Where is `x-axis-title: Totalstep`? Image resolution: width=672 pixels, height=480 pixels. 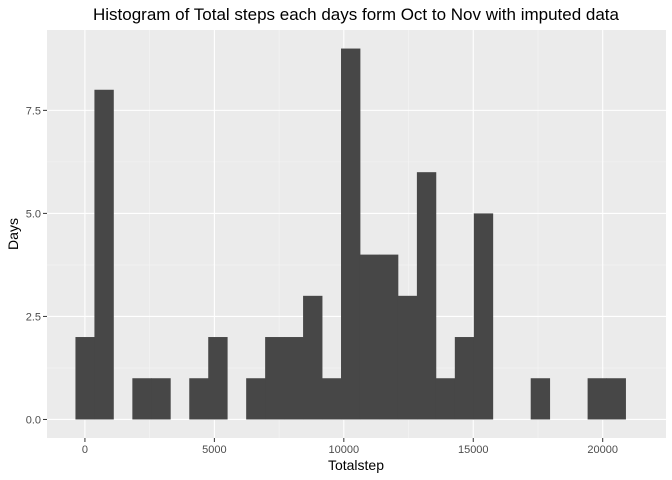 x-axis-title: Totalstep is located at coordinates (356, 465).